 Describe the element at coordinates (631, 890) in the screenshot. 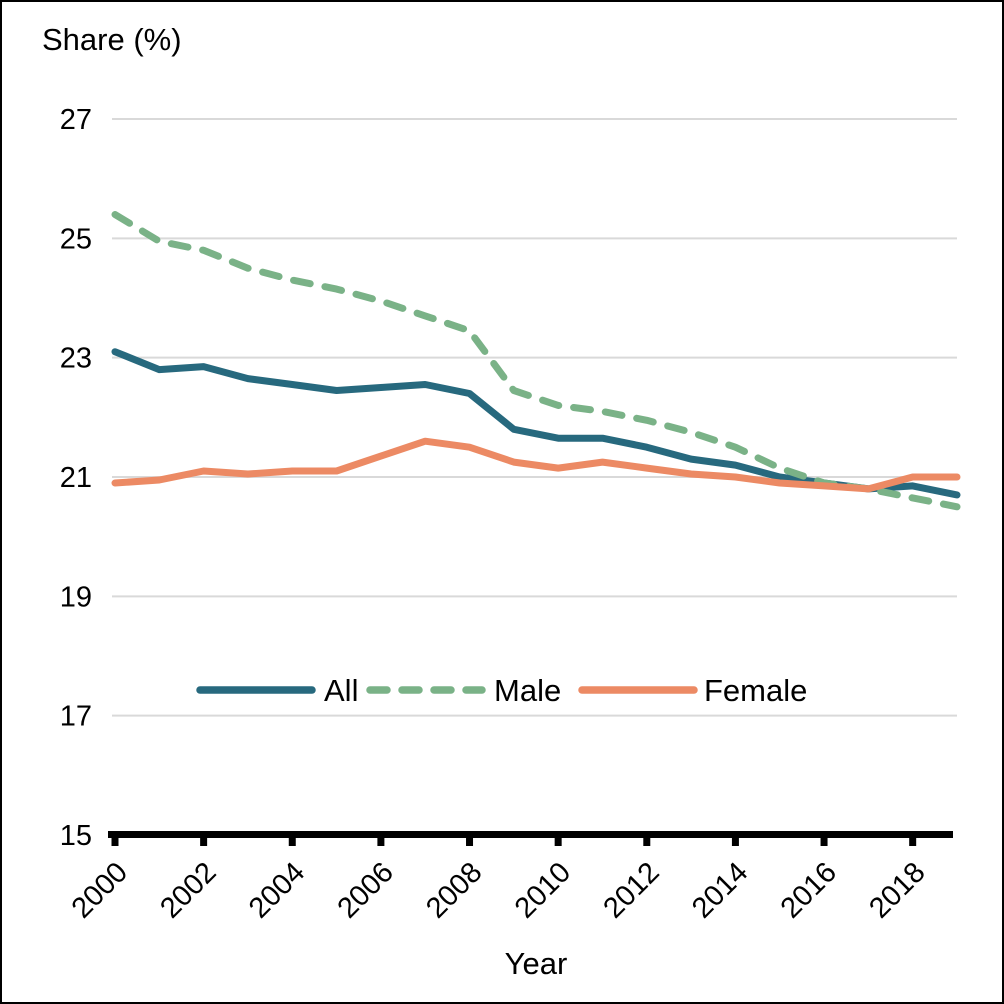

I see `x-tick-label: 2012` at that location.